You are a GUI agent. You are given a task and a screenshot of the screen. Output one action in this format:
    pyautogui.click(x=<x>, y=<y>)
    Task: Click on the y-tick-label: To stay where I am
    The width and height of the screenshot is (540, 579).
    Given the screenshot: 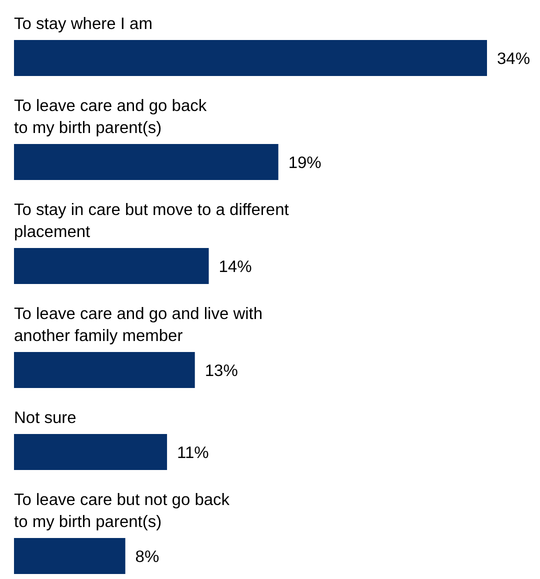 What is the action you would take?
    pyautogui.click(x=83, y=24)
    